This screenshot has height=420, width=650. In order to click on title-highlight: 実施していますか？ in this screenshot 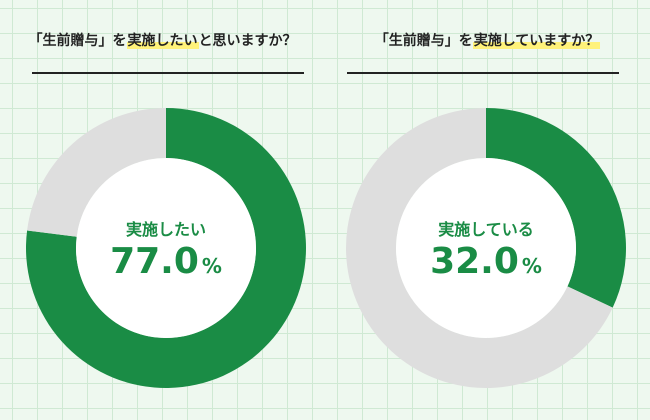, I will do `click(536, 41)`.